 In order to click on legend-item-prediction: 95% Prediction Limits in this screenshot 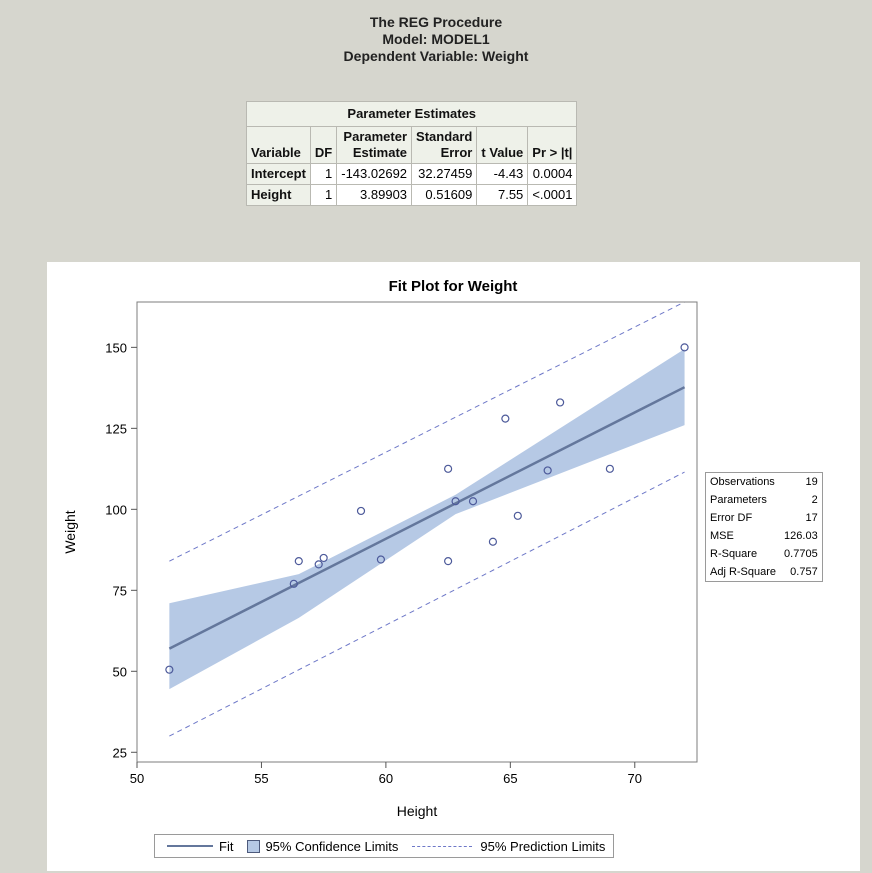, I will do `click(508, 846)`.